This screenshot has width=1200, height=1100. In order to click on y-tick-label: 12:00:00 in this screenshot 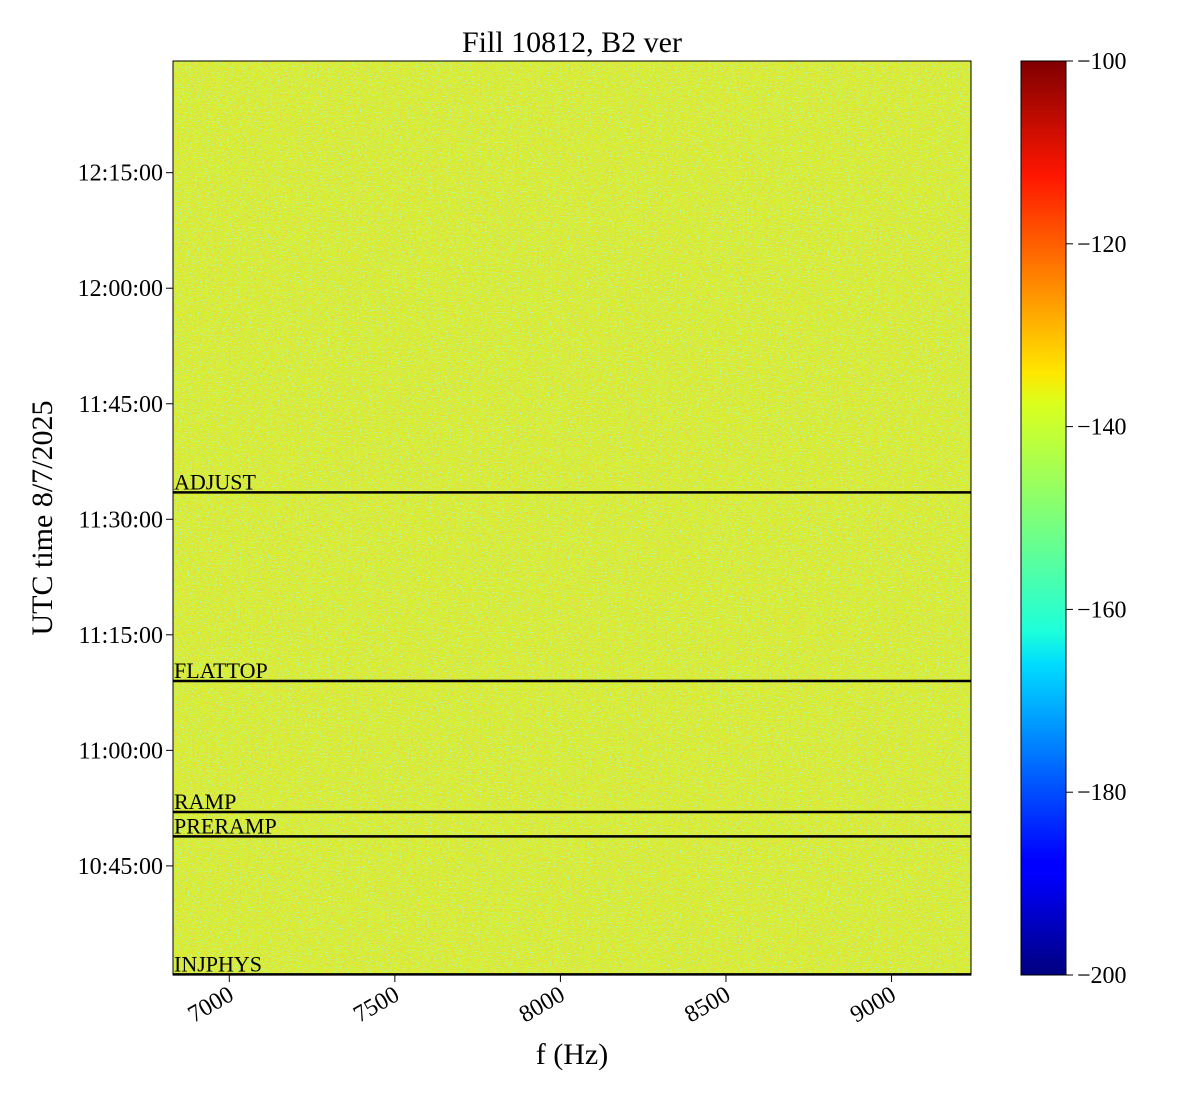, I will do `click(120, 289)`.